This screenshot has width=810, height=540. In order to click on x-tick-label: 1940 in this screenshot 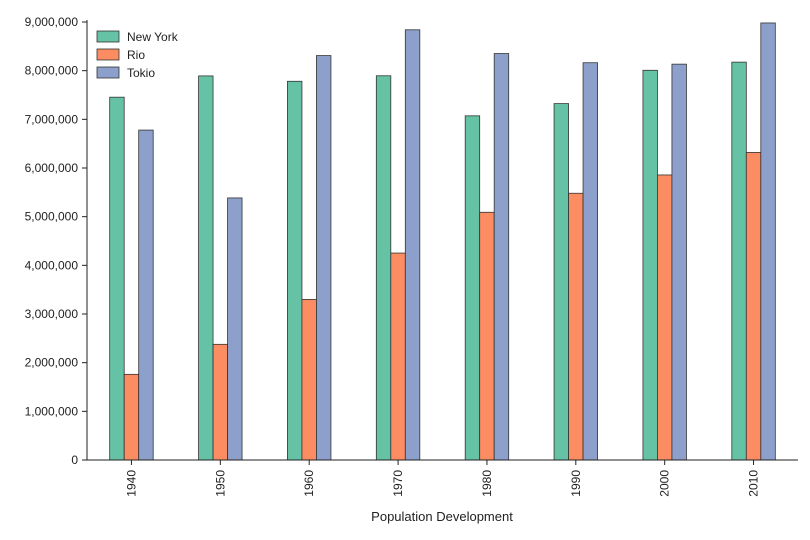, I will do `click(131, 483)`.